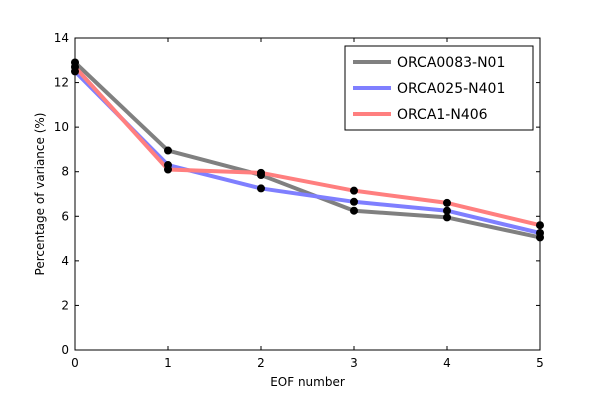 This screenshot has width=600, height=400. What do you see at coordinates (442, 115) in the screenshot?
I see `legend-label: ORCA1-N406` at bounding box center [442, 115].